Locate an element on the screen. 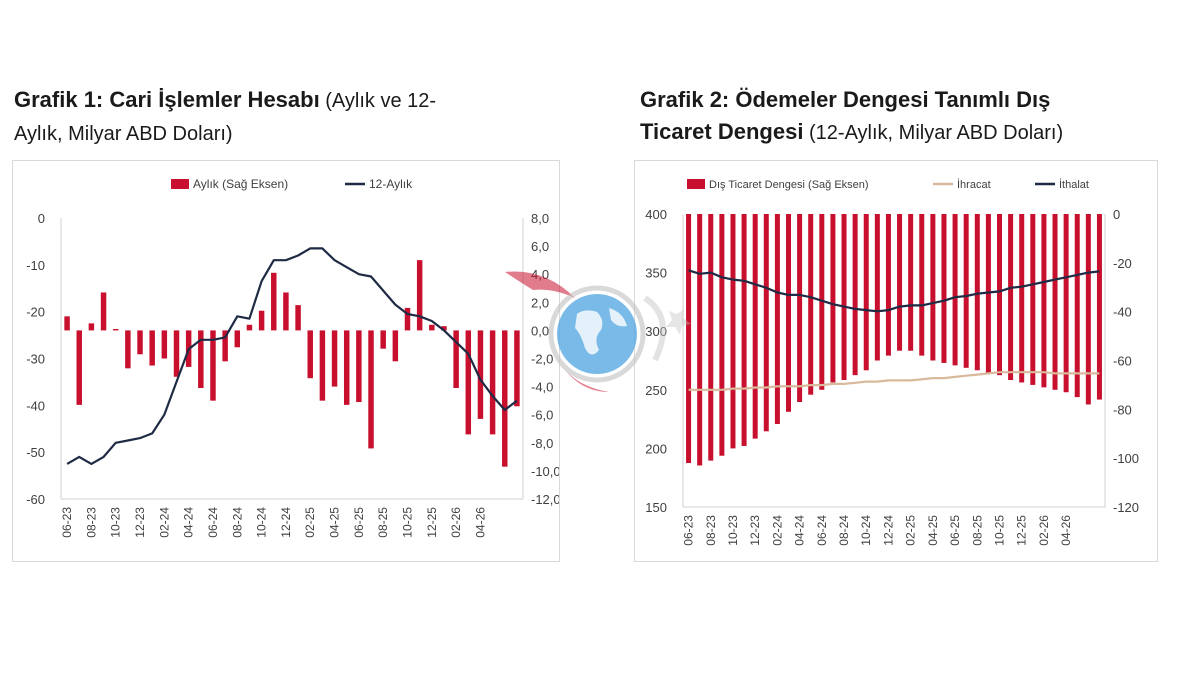 The width and height of the screenshot is (1200, 675). chart-1-x-tick-label: 02-26 is located at coordinates (456, 522).